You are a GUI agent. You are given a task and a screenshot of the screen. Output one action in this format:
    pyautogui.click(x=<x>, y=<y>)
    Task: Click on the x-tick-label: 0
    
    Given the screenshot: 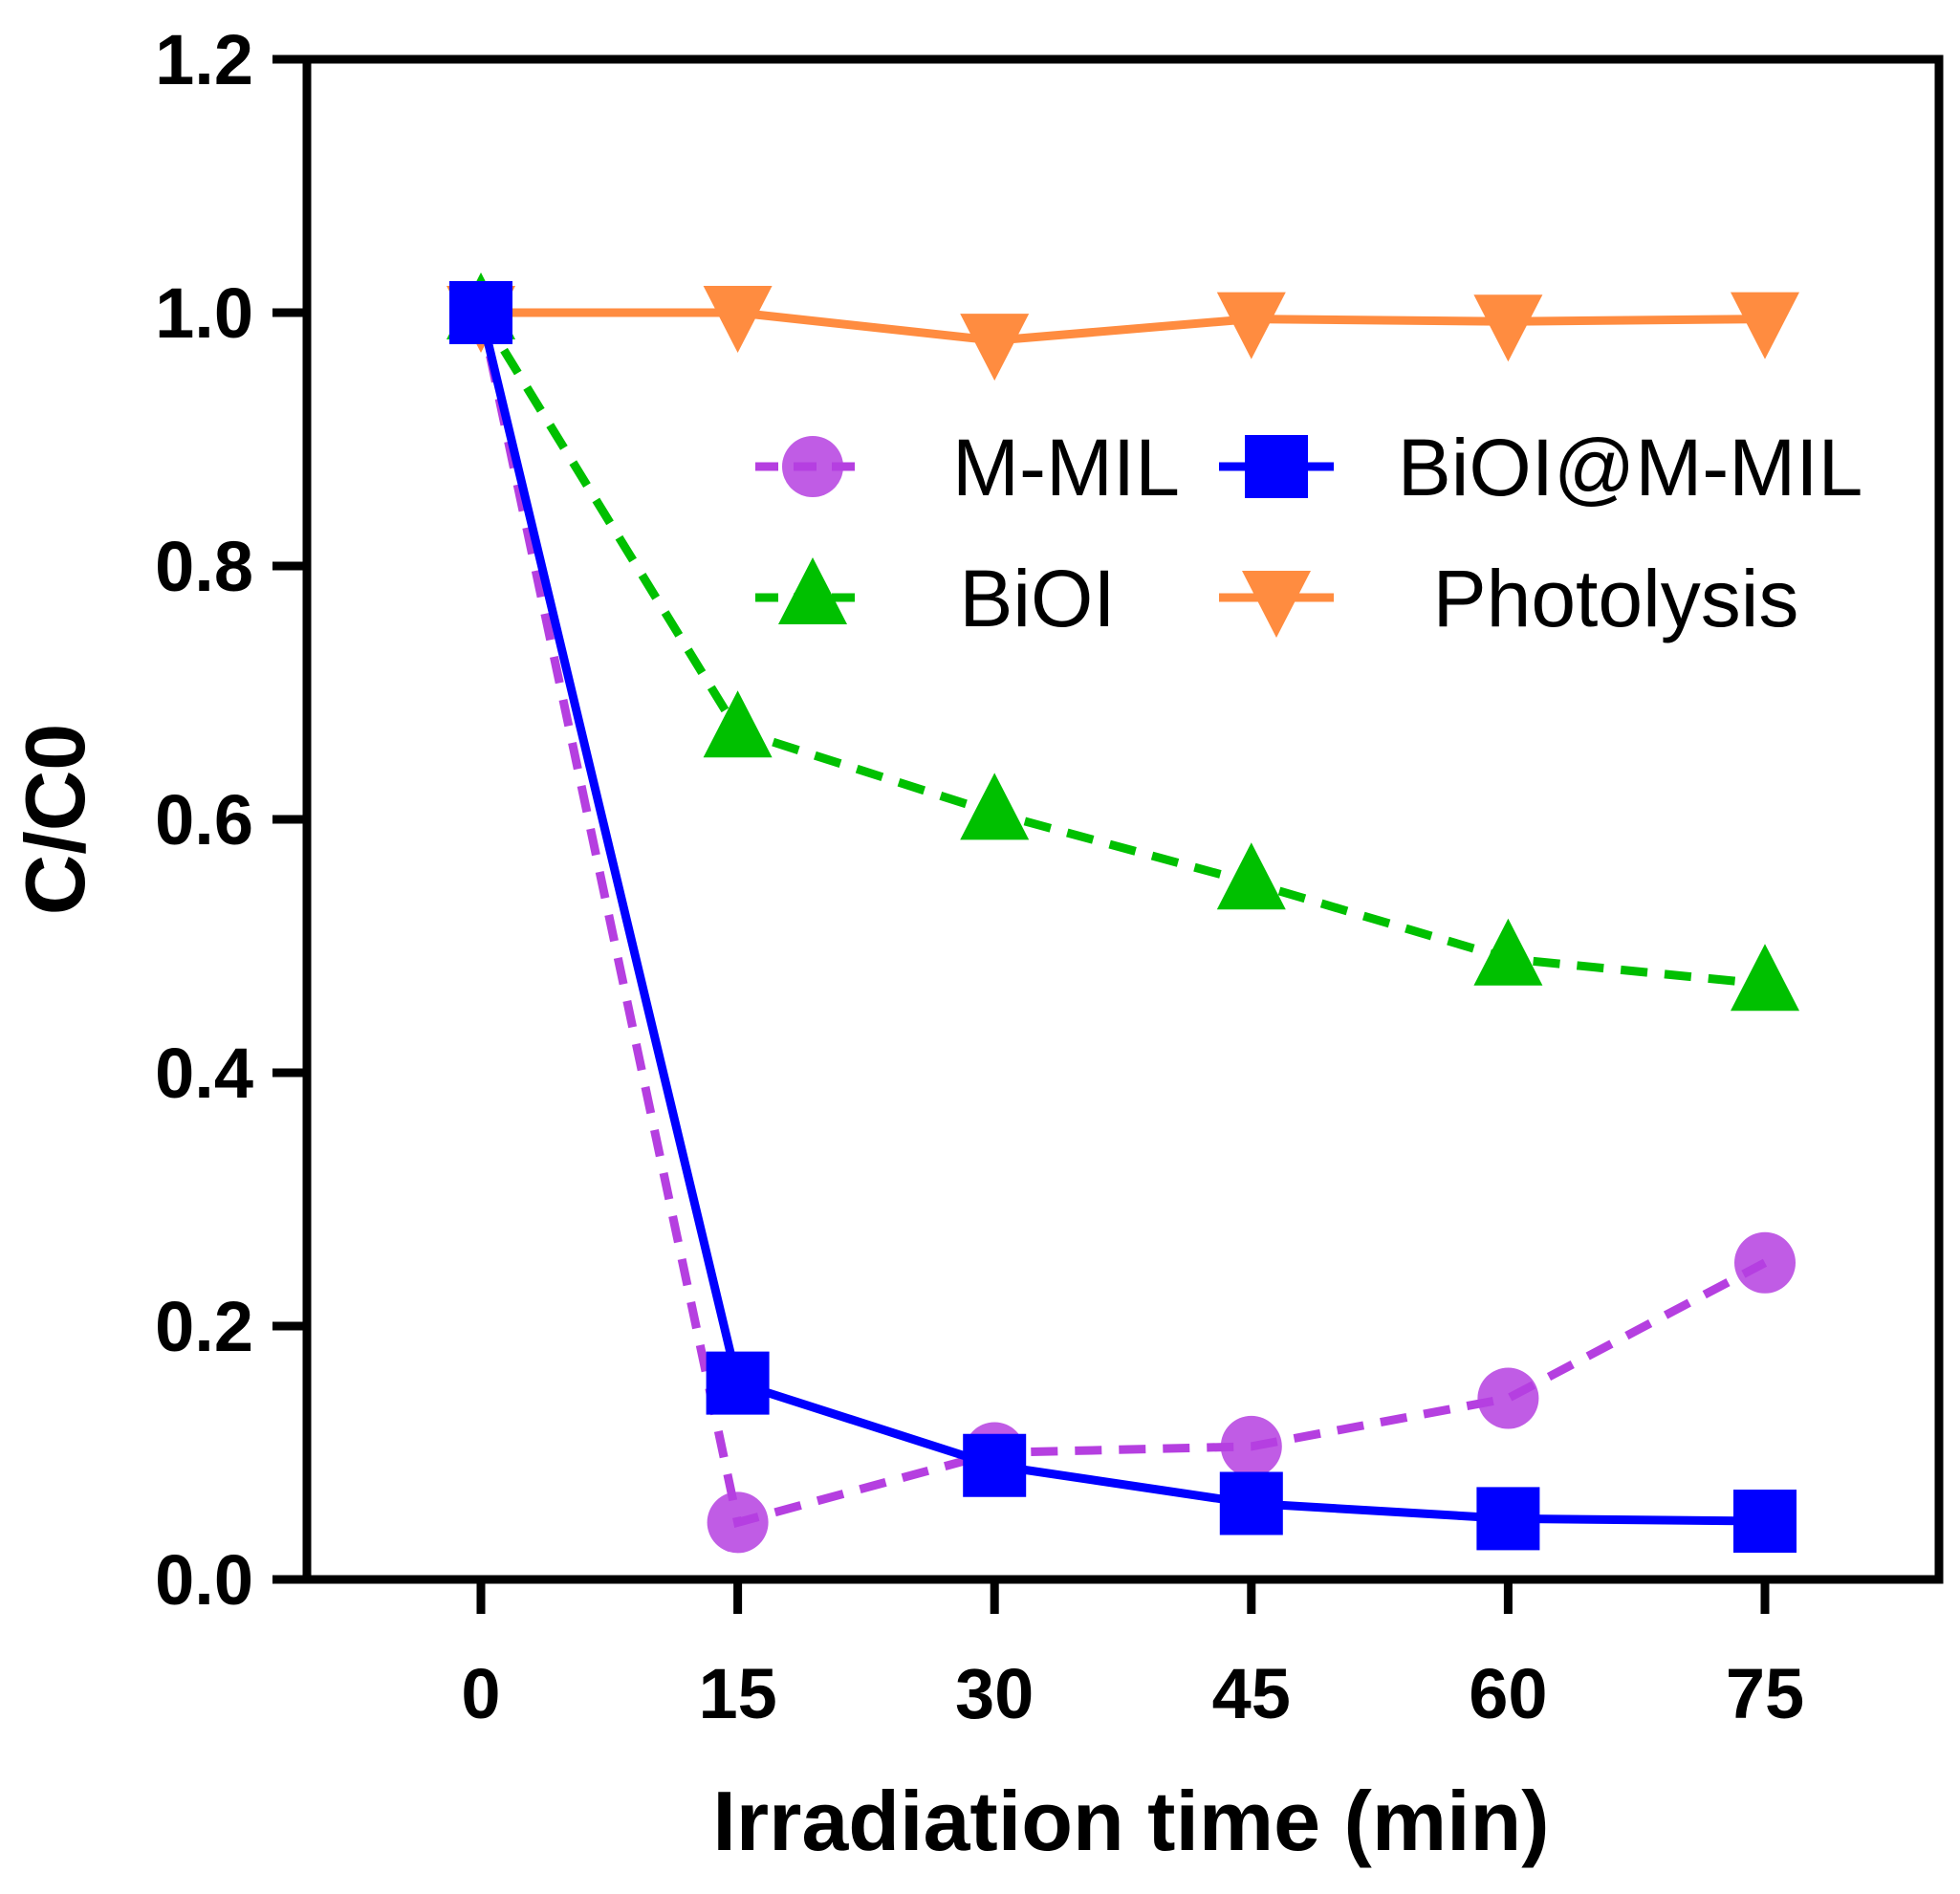 What is the action you would take?
    pyautogui.click(x=480, y=1693)
    